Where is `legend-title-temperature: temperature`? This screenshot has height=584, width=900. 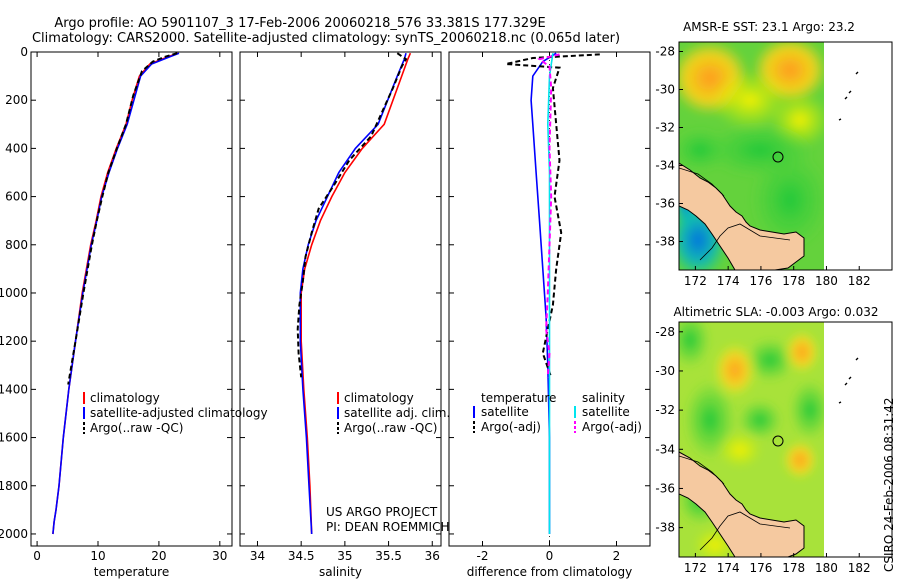 legend-title-temperature: temperature is located at coordinates (518, 398).